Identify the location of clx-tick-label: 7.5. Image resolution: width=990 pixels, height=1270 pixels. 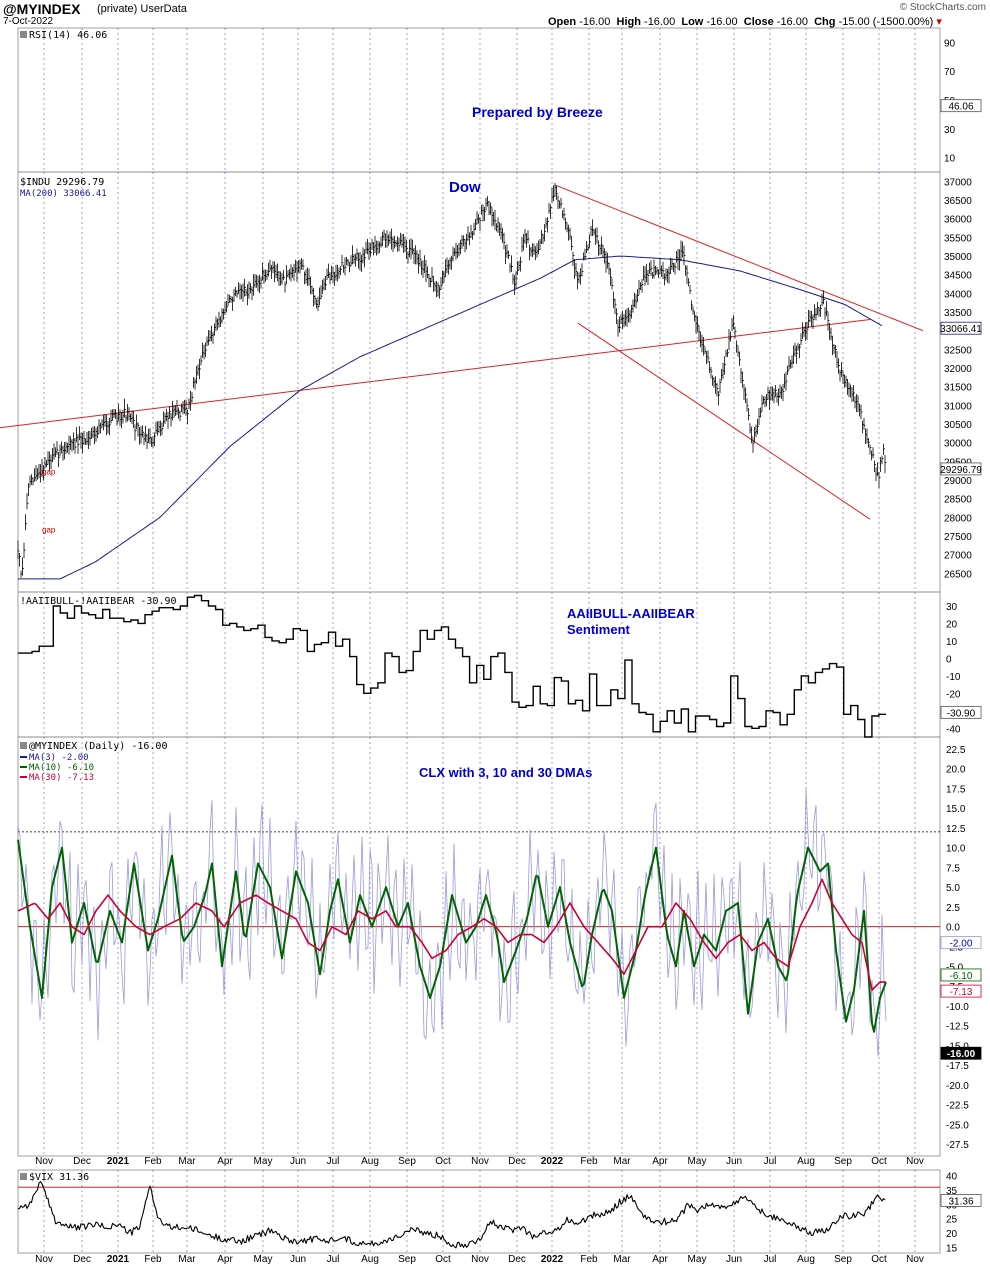
(953, 868).